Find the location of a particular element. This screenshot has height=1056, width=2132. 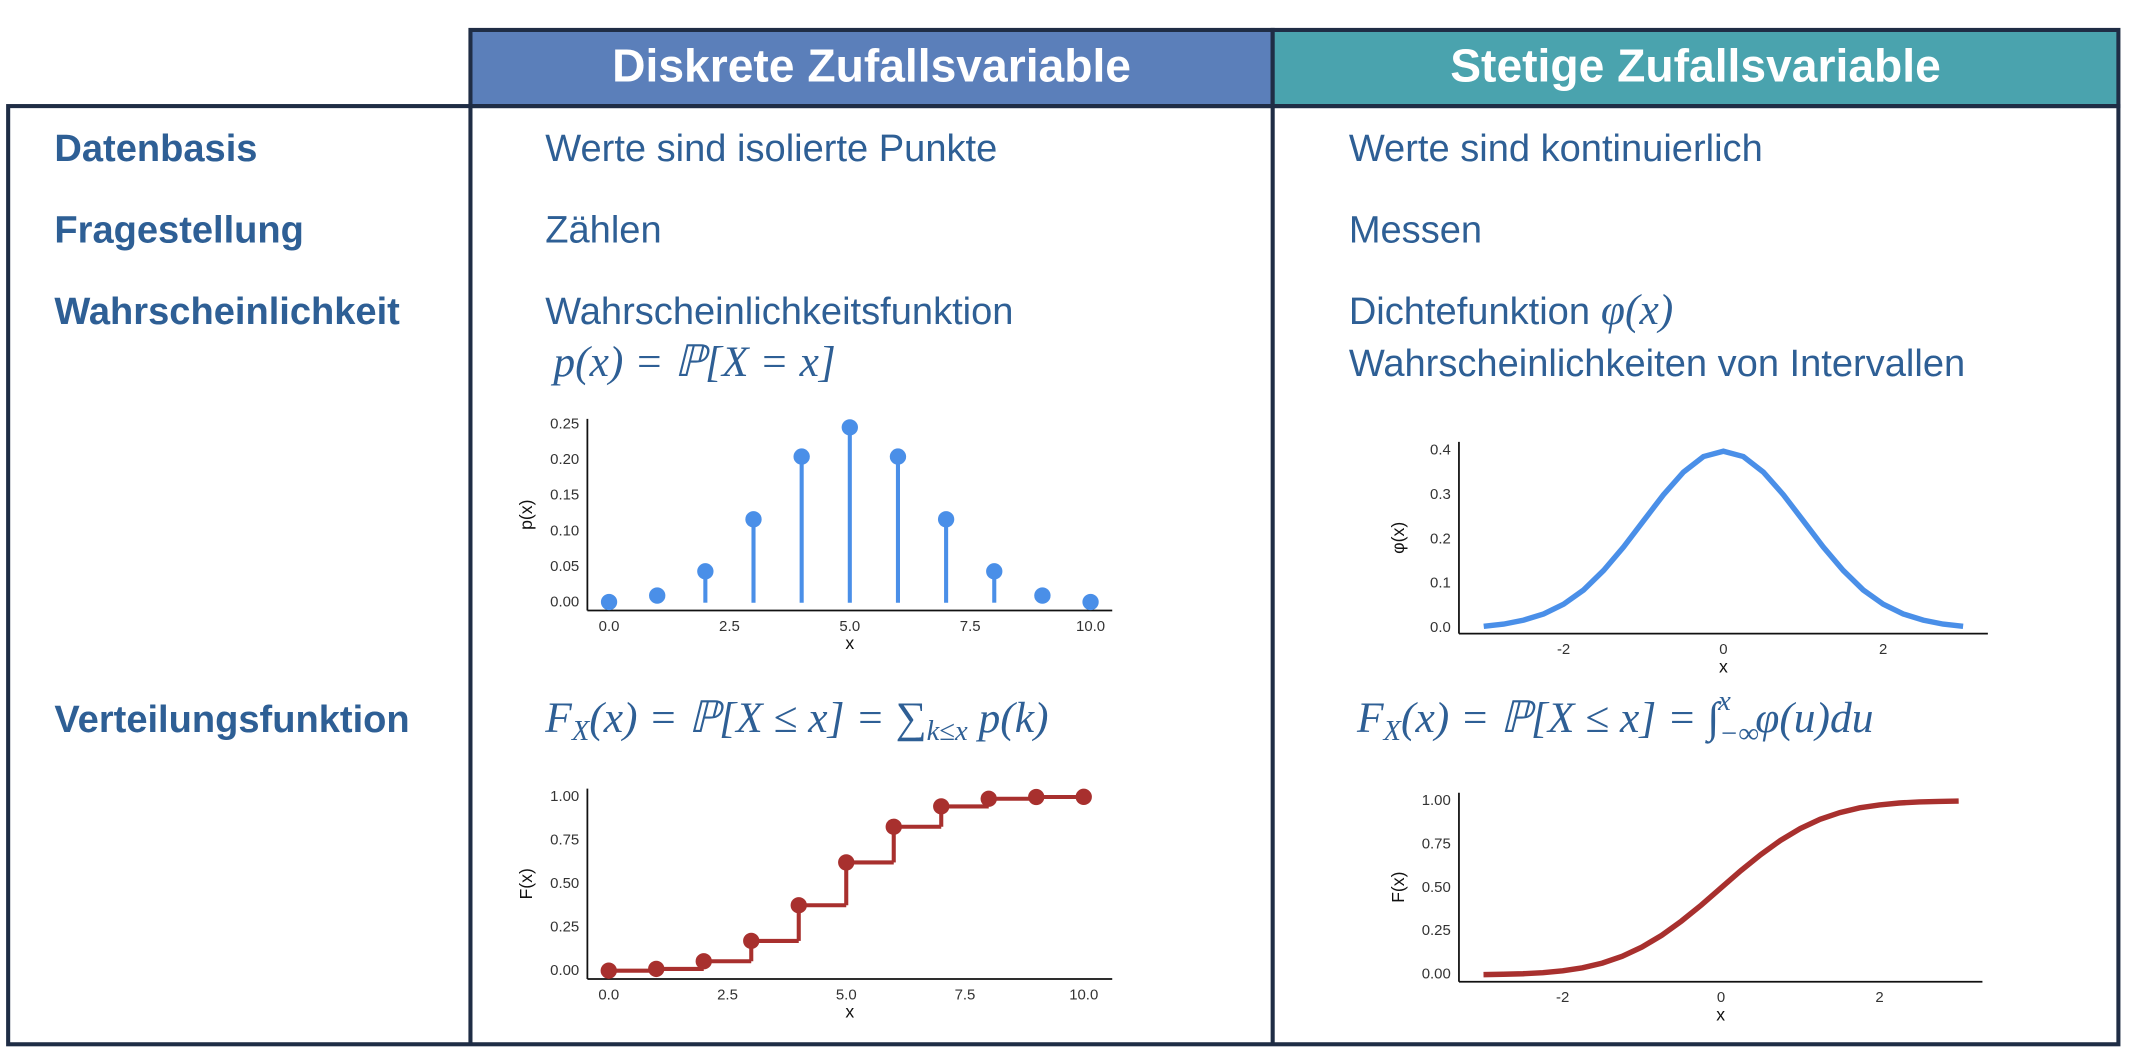

formula-part: (x) = ℙ[X ≤ x] = ∫ is located at coordinates (1561, 719).